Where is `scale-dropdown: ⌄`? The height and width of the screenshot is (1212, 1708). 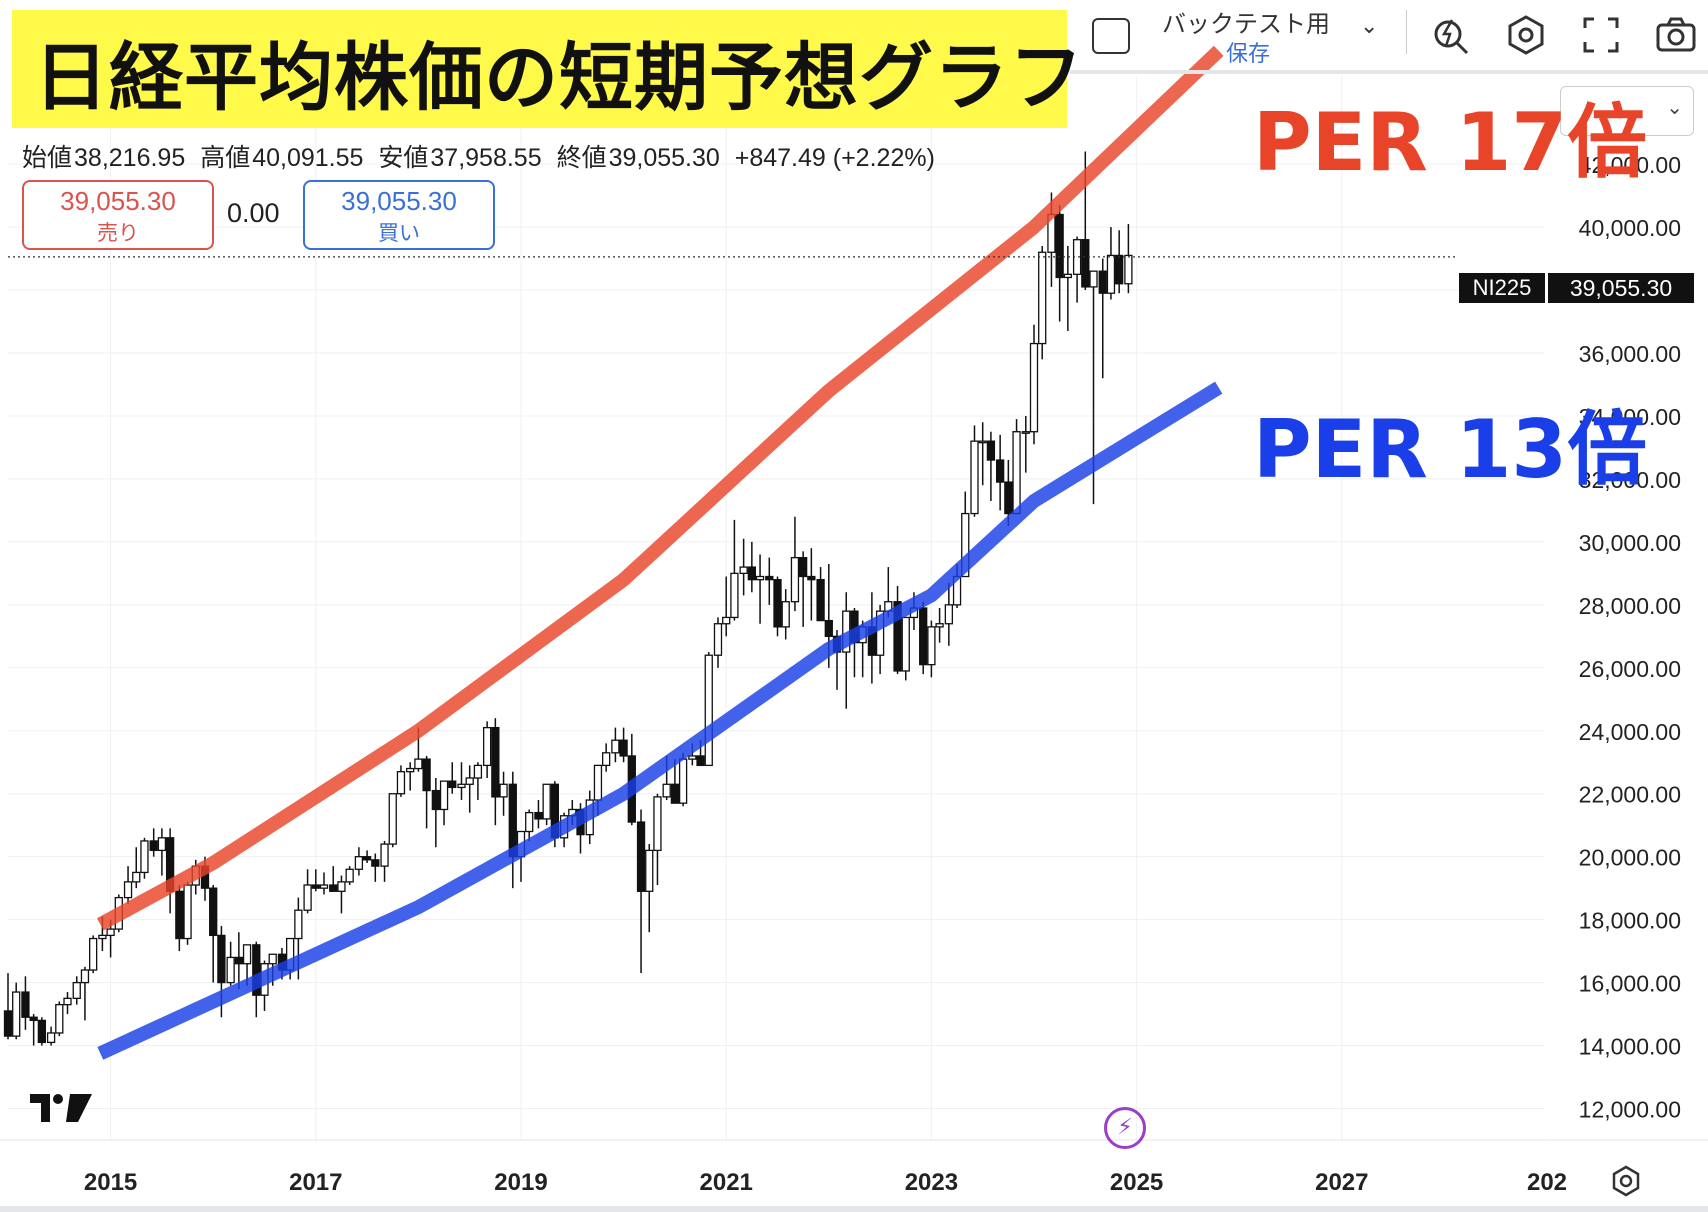 scale-dropdown: ⌄ is located at coordinates (1627, 111).